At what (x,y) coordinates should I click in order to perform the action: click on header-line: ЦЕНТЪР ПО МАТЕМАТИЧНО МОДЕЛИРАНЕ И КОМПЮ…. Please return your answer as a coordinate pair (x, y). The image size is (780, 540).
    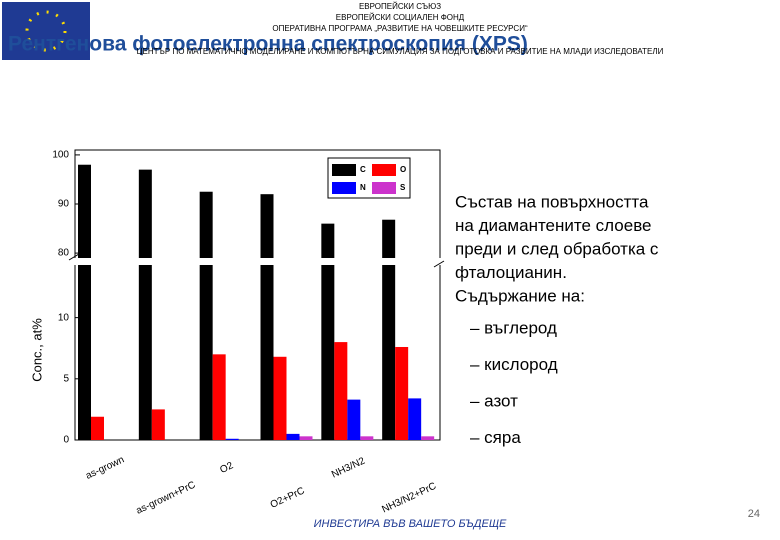
    Looking at the image, I should click on (400, 51).